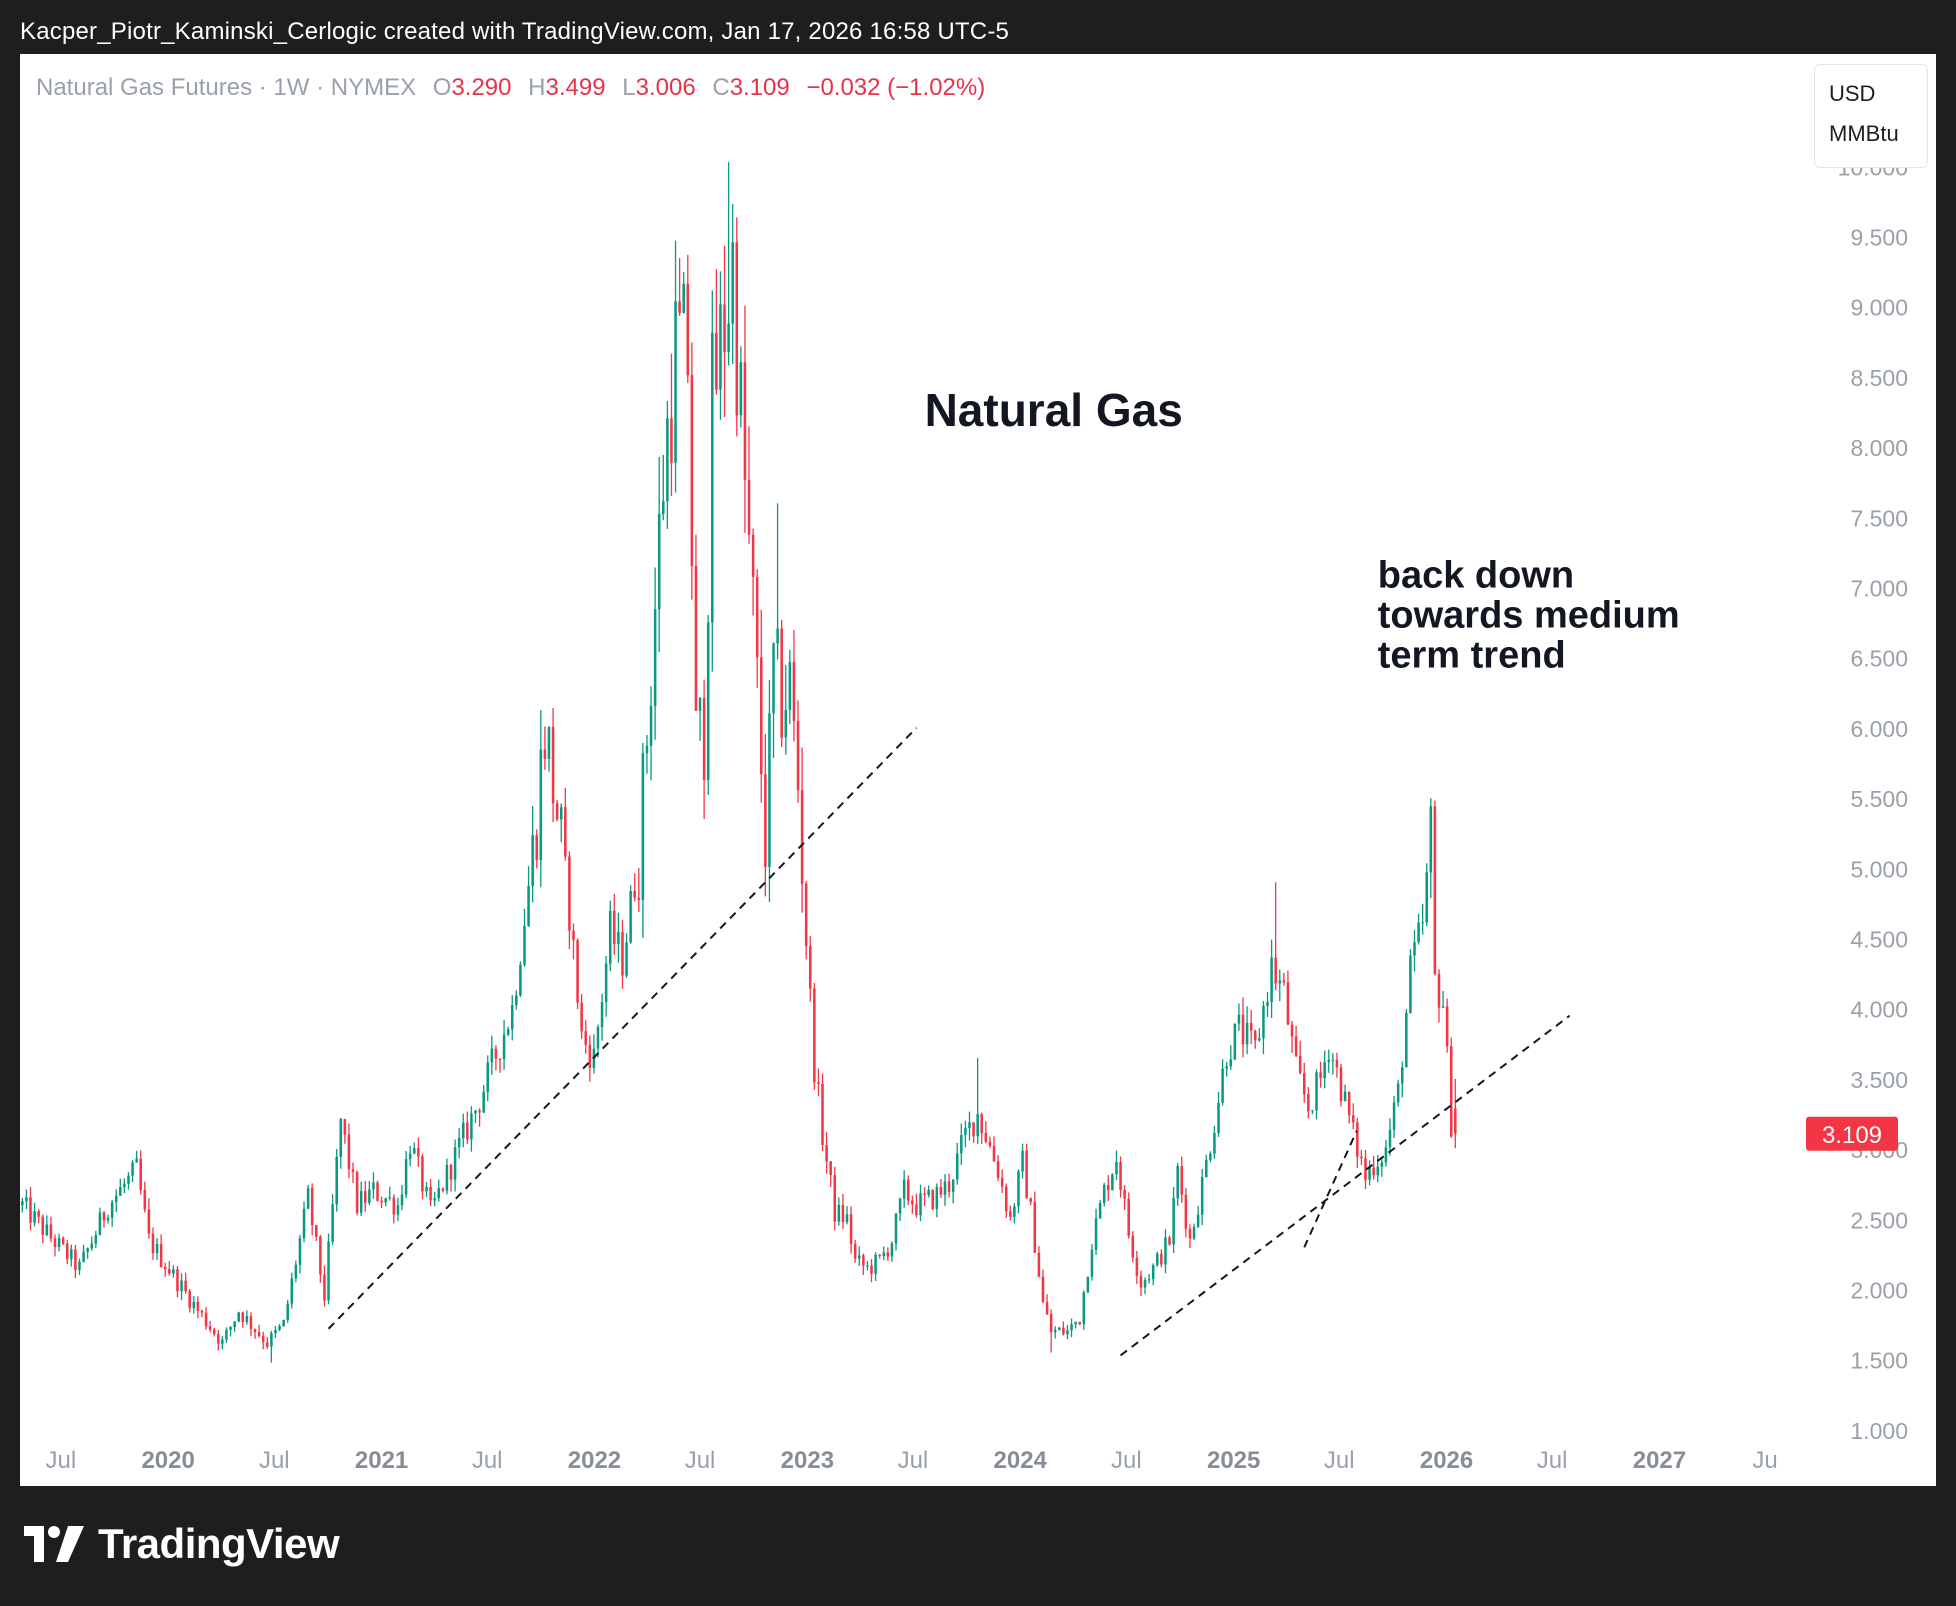 This screenshot has width=1956, height=1606. Describe the element at coordinates (629, 87) in the screenshot. I see `low-label: L` at that location.